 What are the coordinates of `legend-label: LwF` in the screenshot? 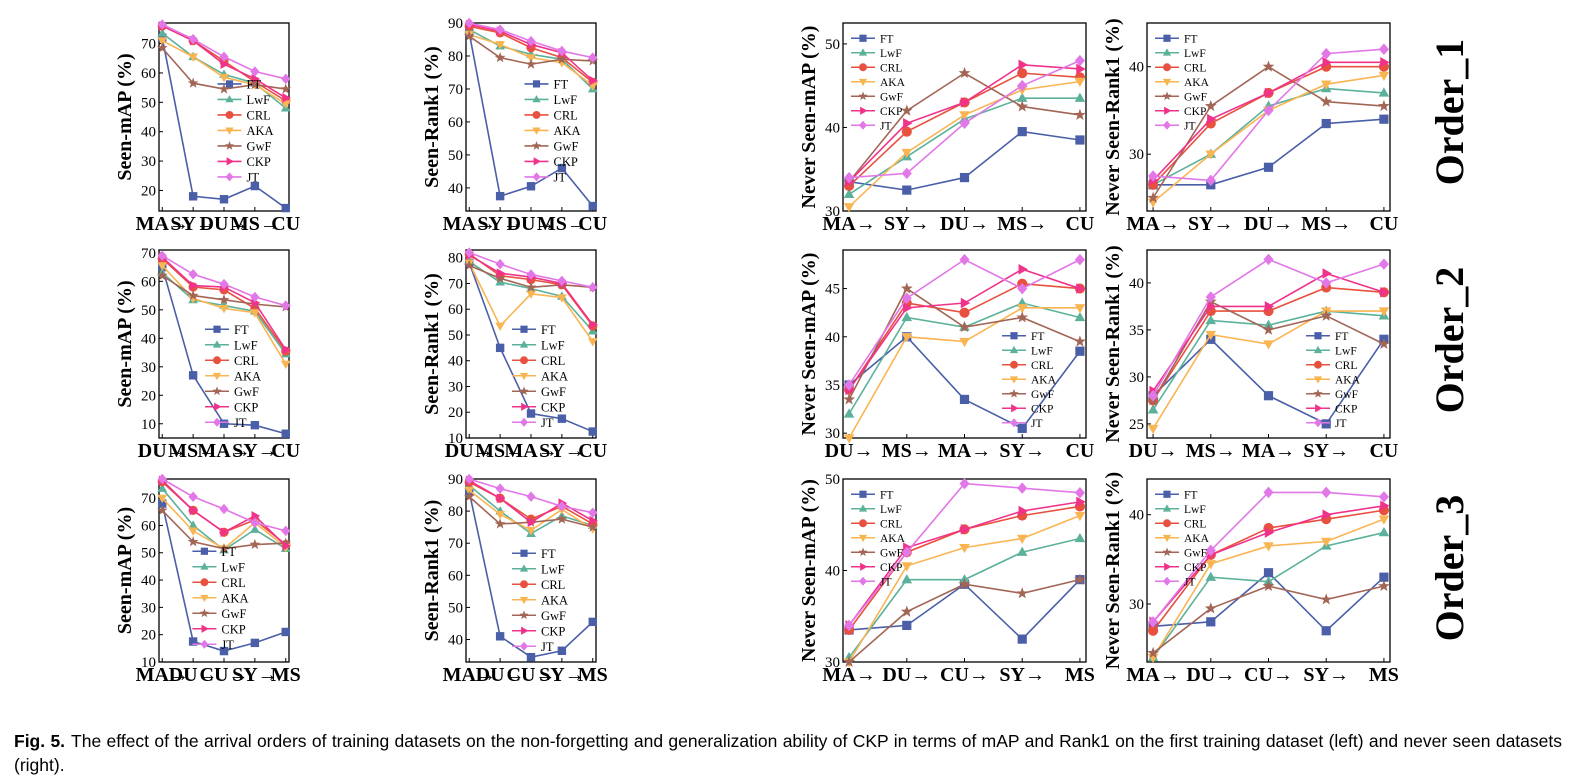 It's located at (1195, 54).